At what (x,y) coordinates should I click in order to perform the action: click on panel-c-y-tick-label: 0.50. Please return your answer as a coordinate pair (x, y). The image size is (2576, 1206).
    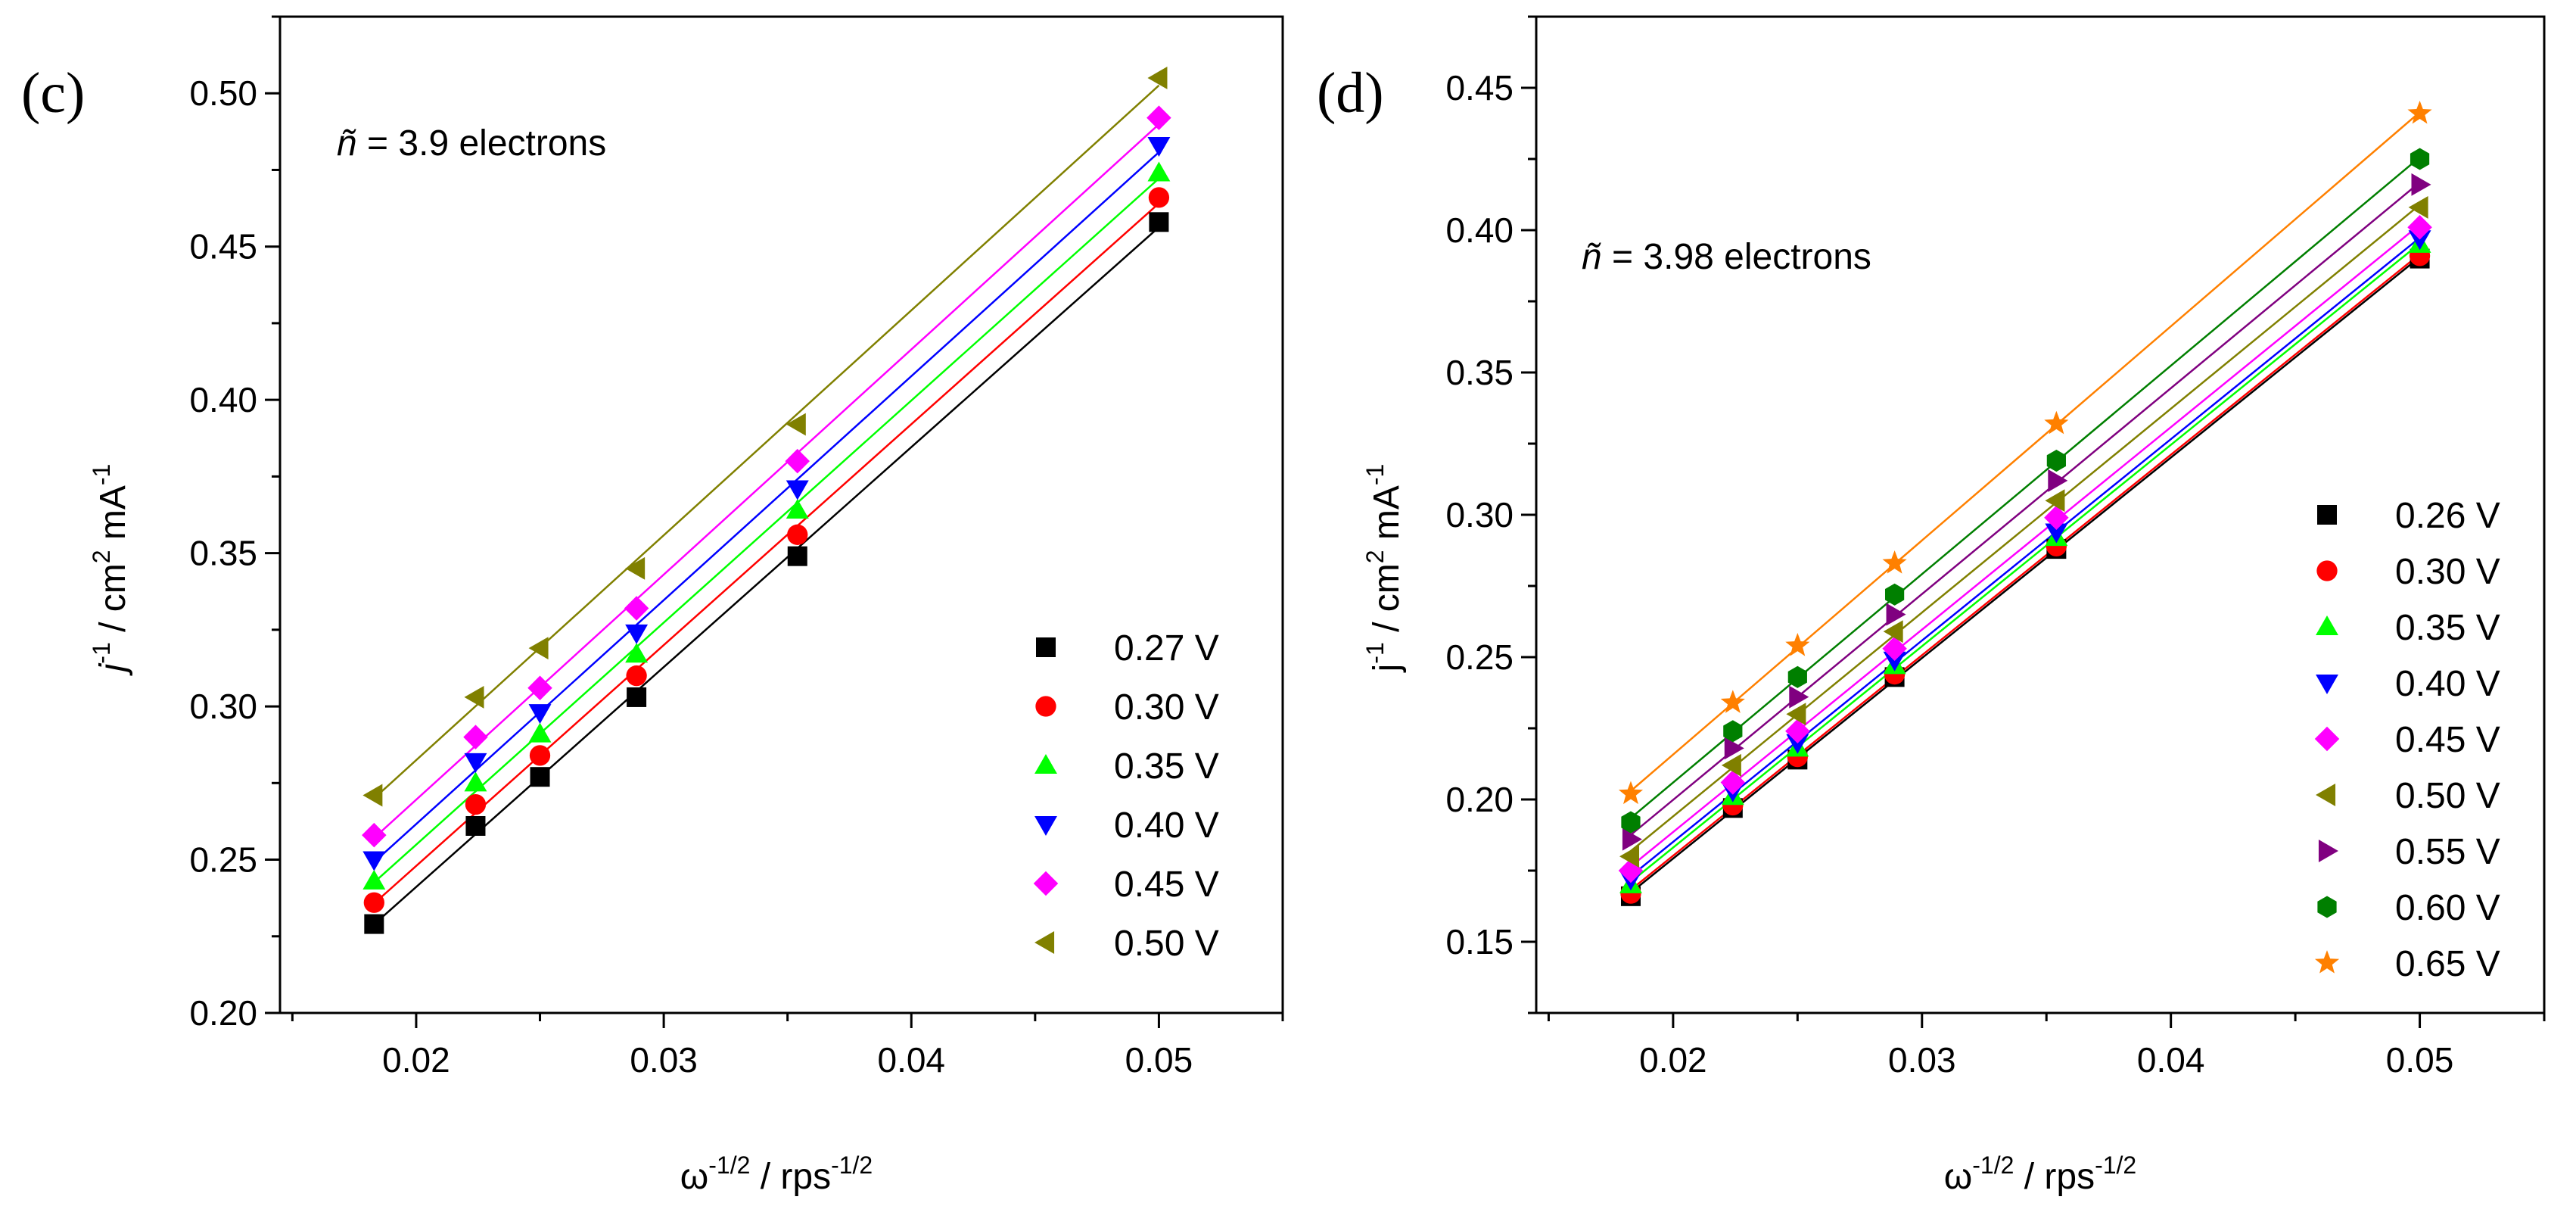
    Looking at the image, I should click on (223, 93).